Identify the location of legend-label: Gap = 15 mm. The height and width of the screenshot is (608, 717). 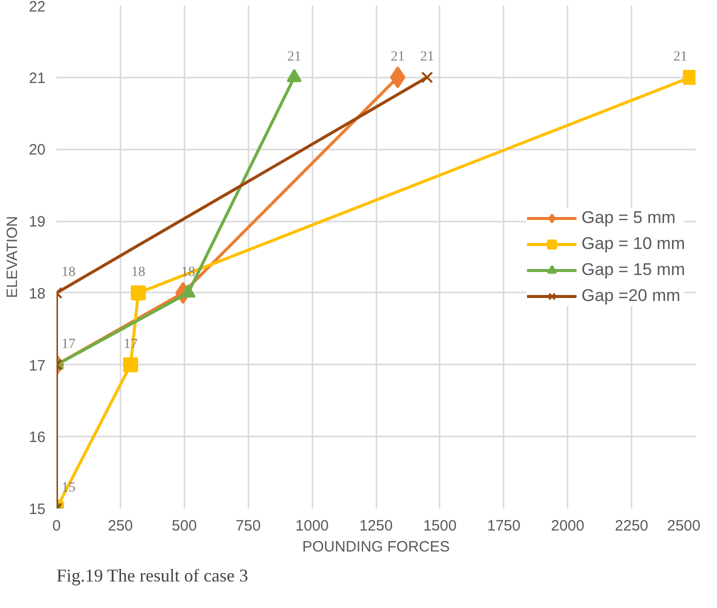
(633, 270).